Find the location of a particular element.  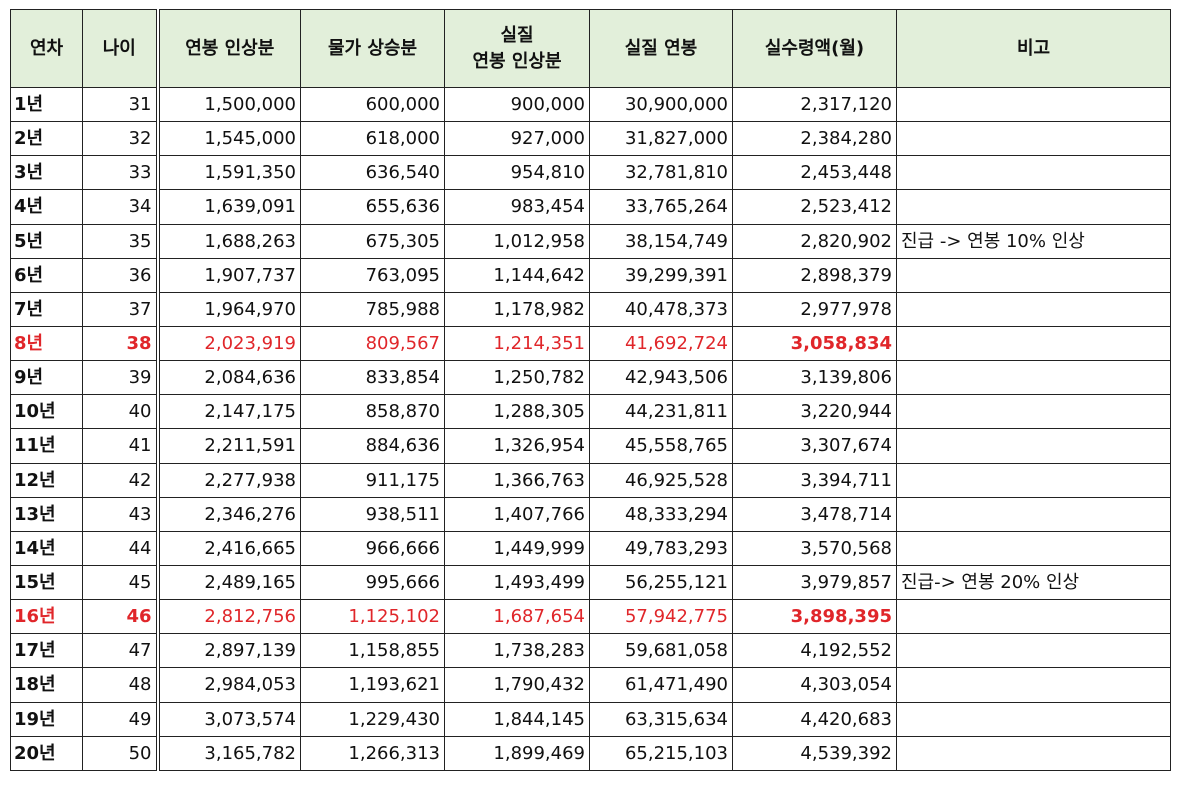

cell-year: 8년 is located at coordinates (46, 343).